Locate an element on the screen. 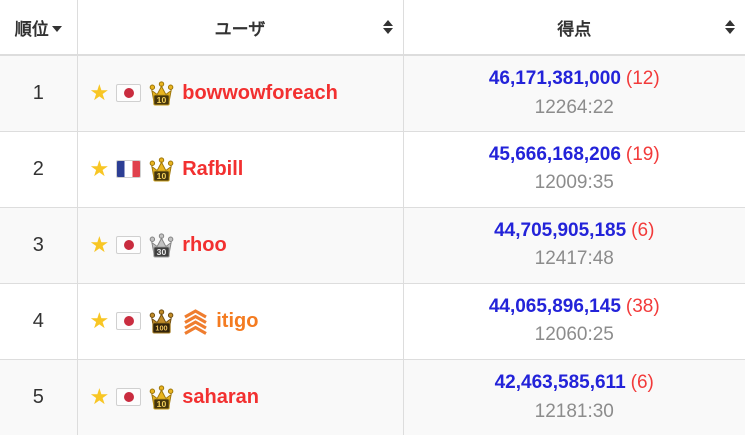  rank-value: 1 is located at coordinates (38, 92).